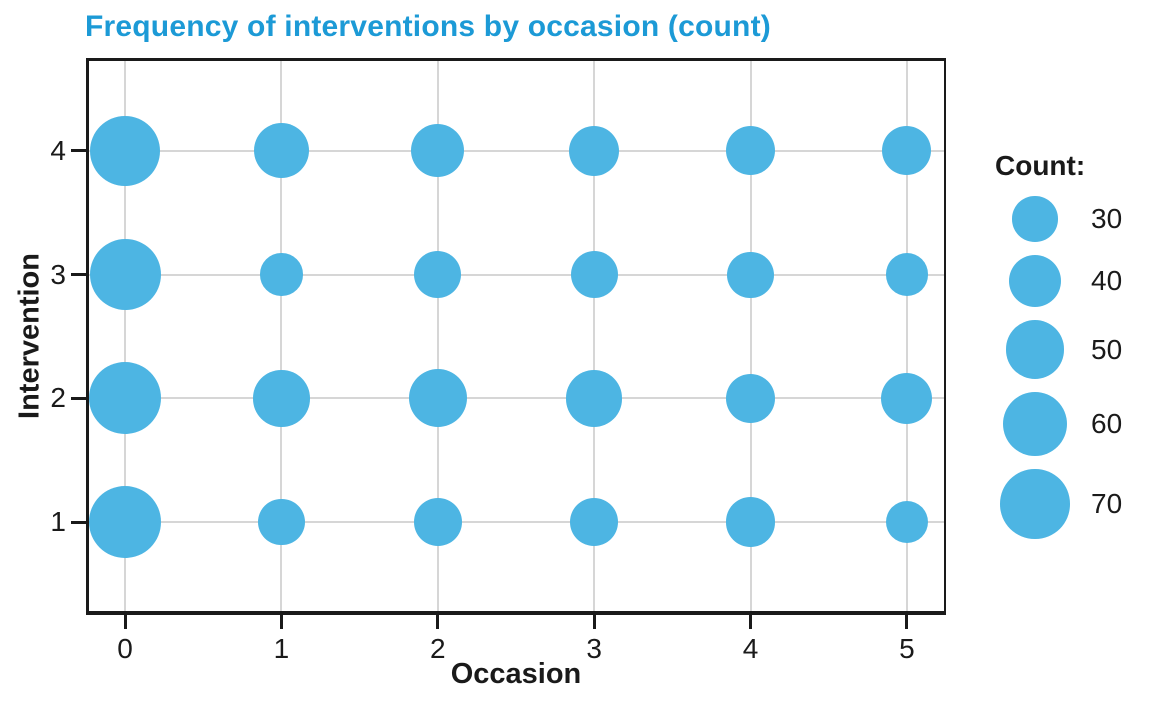  I want to click on legend: Count: 30 40 50 60 70, so click(1072, 352).